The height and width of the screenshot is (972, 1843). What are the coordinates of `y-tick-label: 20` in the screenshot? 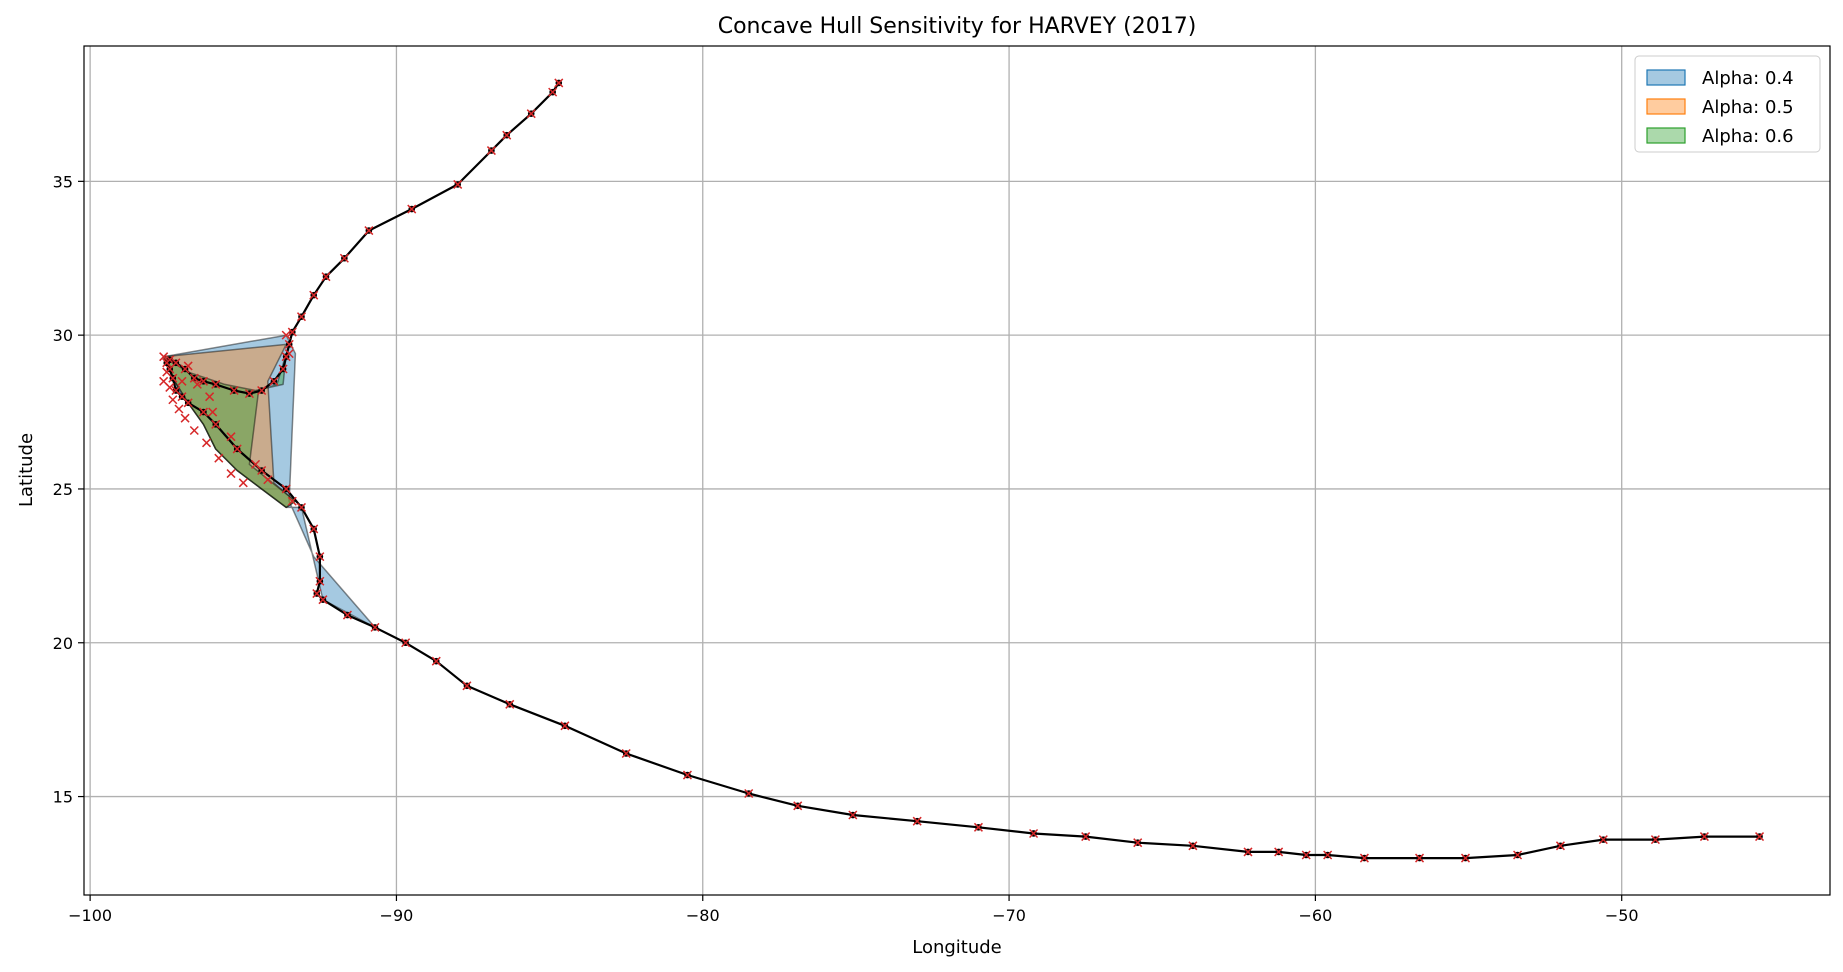 It's located at (63, 643).